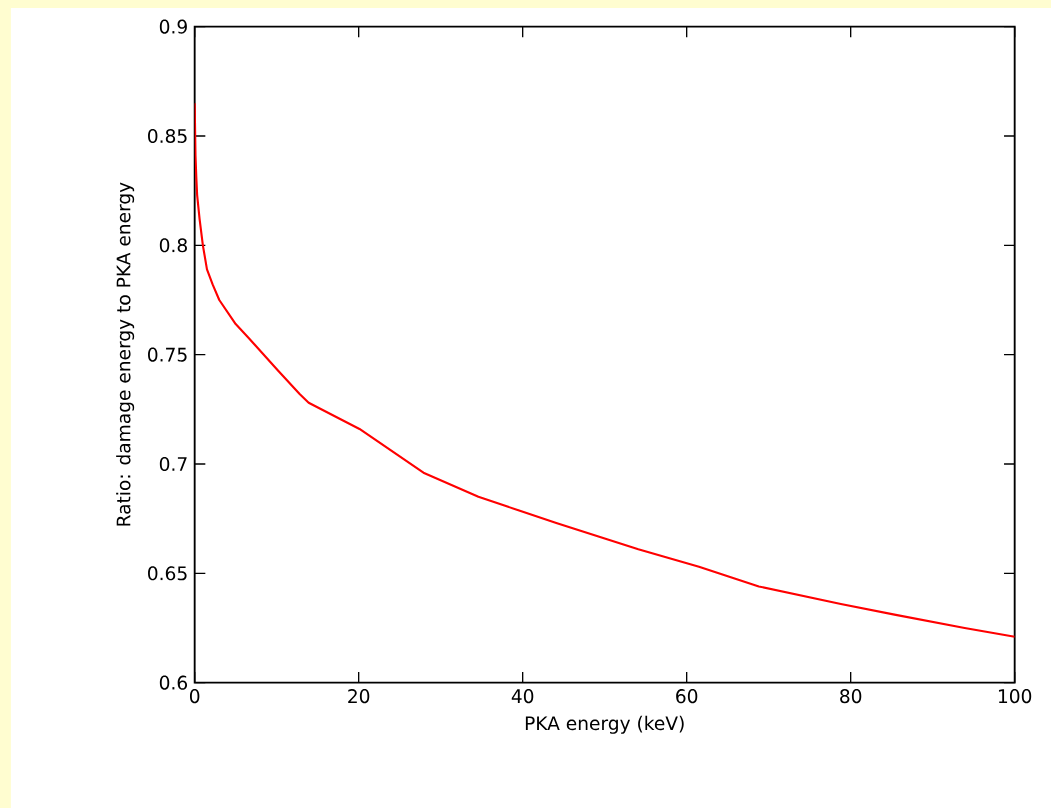 The width and height of the screenshot is (1051, 808). What do you see at coordinates (173, 245) in the screenshot?
I see `y-tick-label: 0.8` at bounding box center [173, 245].